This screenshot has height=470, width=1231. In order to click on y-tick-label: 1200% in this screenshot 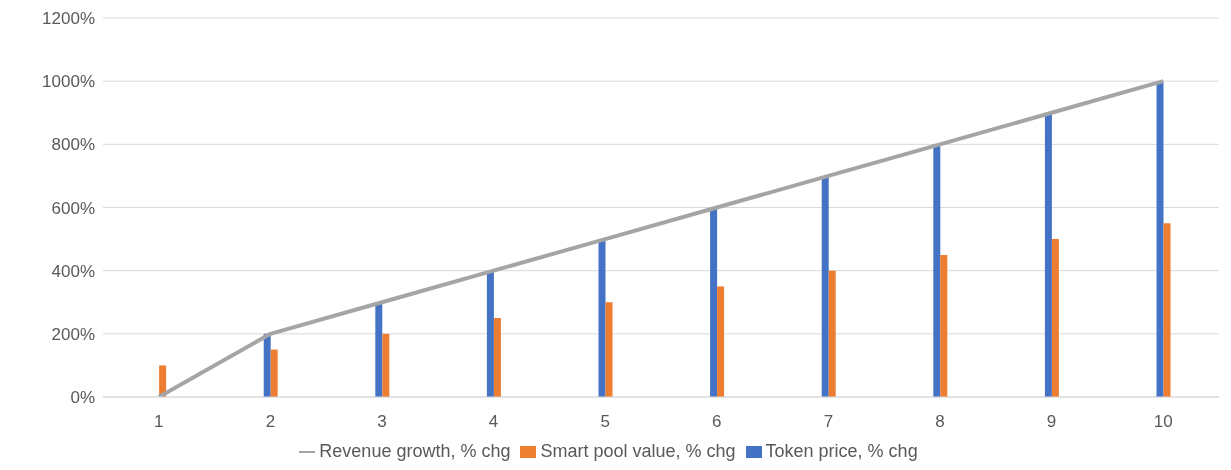, I will do `click(68, 19)`.